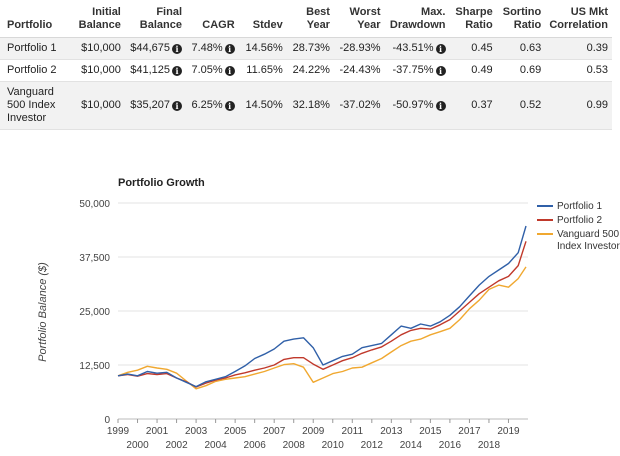 The height and width of the screenshot is (456, 620). Describe the element at coordinates (43, 312) in the screenshot. I see `y-axis-label: Portfolio Balance ($)` at that location.